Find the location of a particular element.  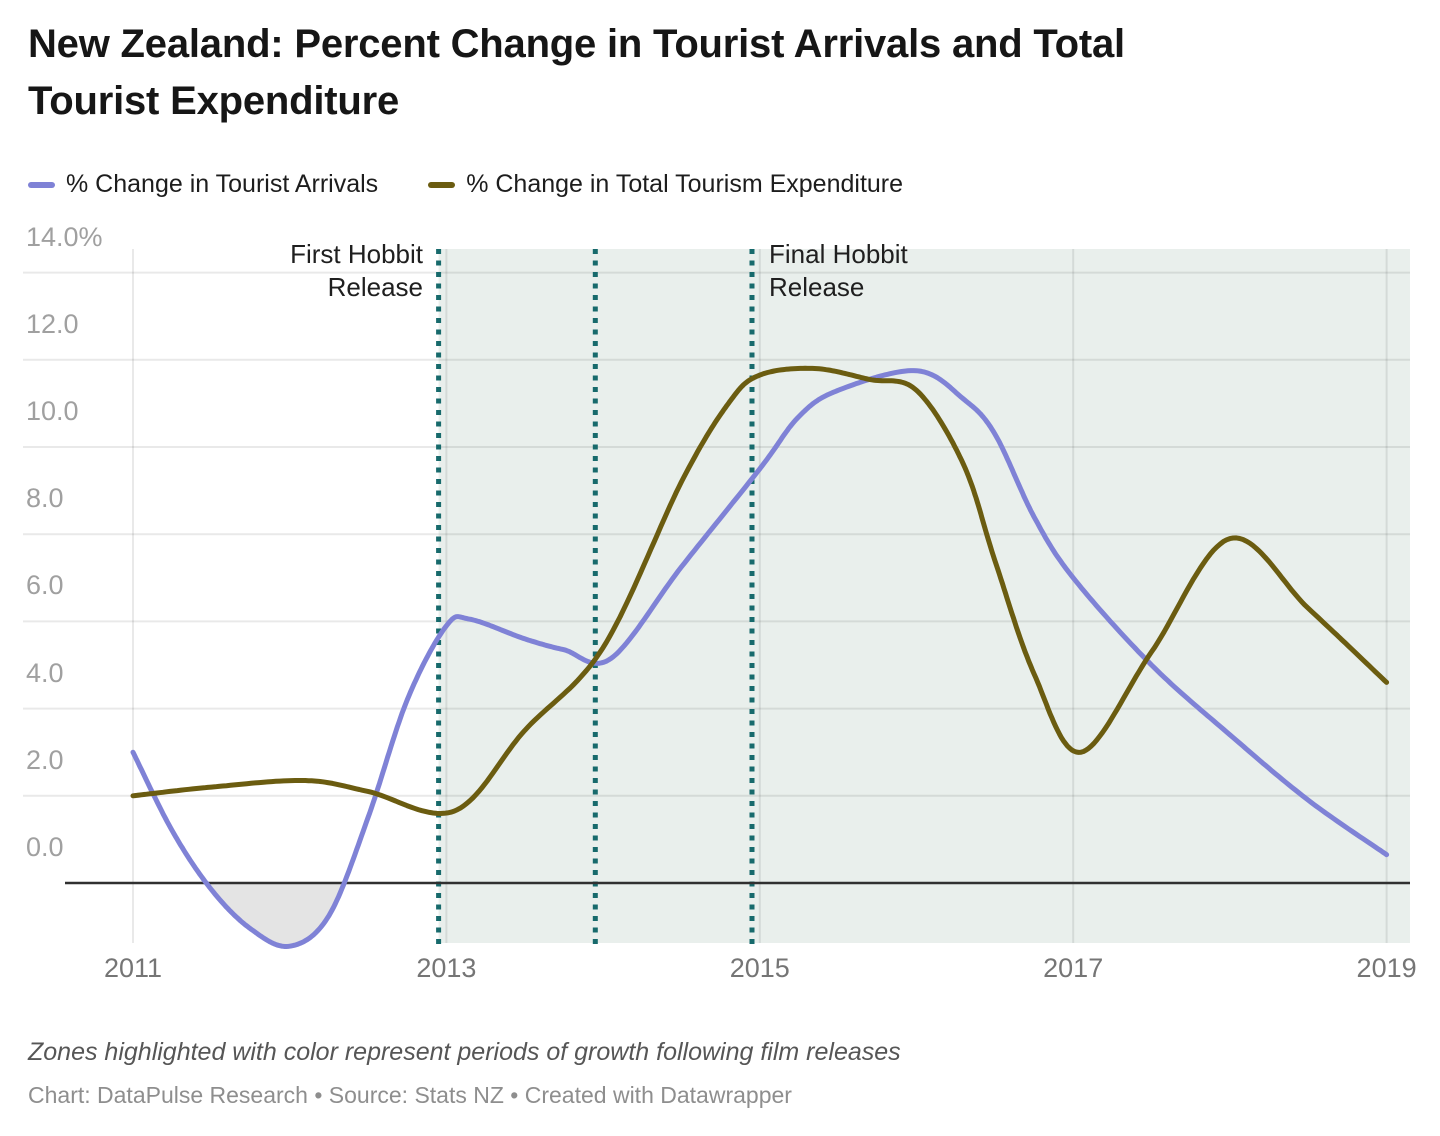

annotation-final-hobbit-release: Final Hobbit Release is located at coordinates (838, 270).